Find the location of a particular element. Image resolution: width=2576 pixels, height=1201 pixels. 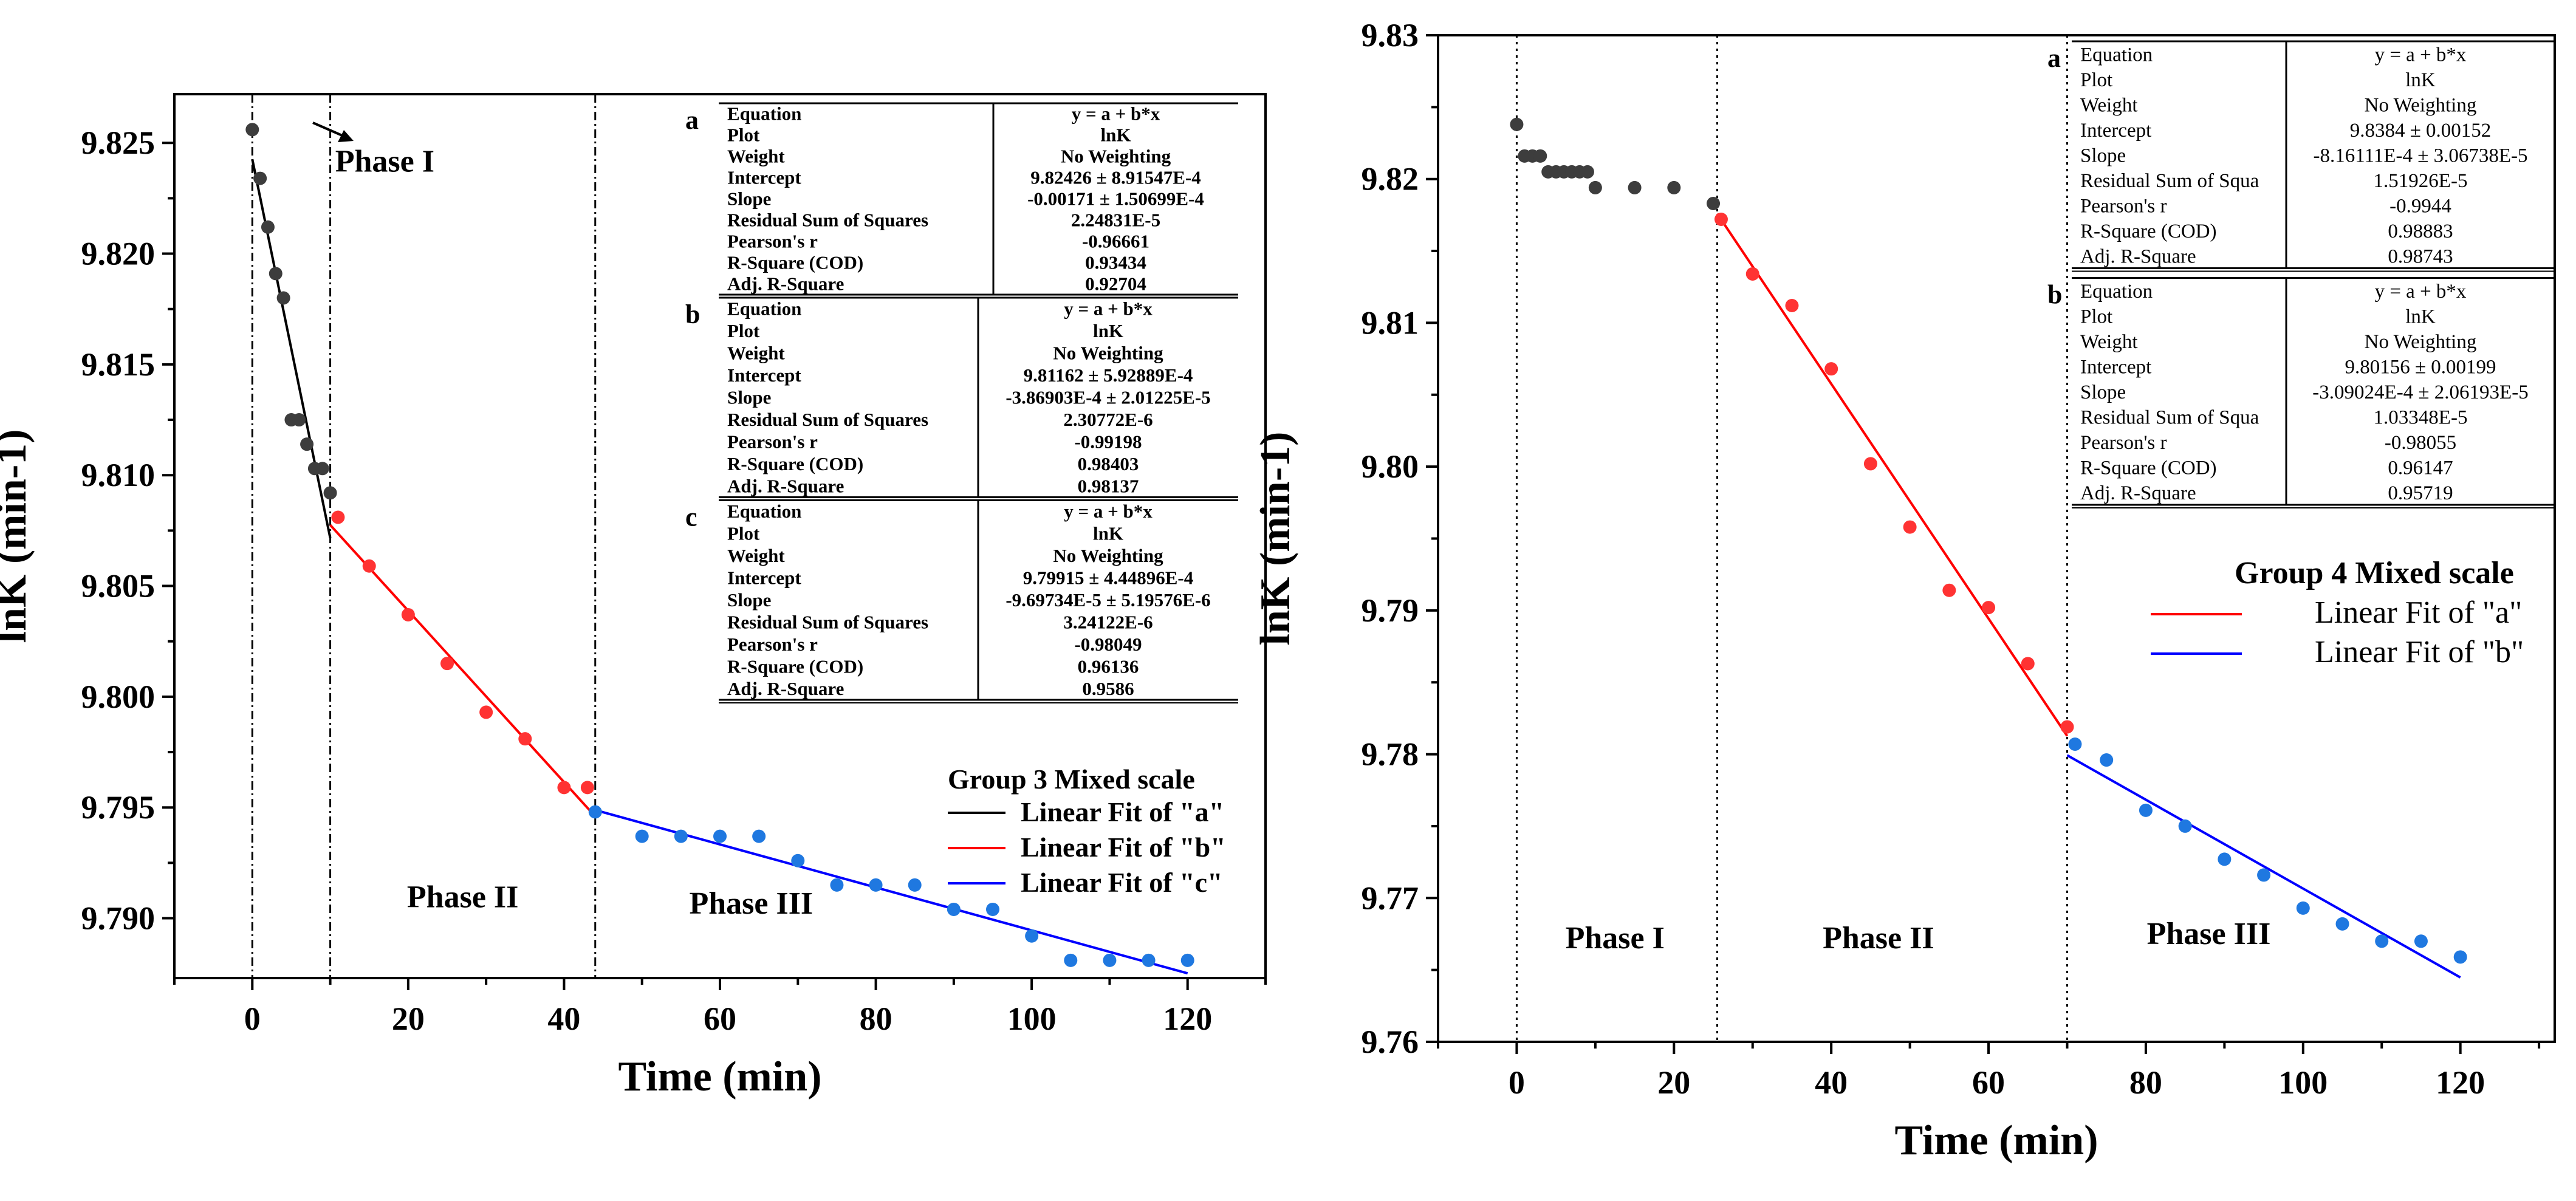

phase-arrow-head is located at coordinates (346, 136).